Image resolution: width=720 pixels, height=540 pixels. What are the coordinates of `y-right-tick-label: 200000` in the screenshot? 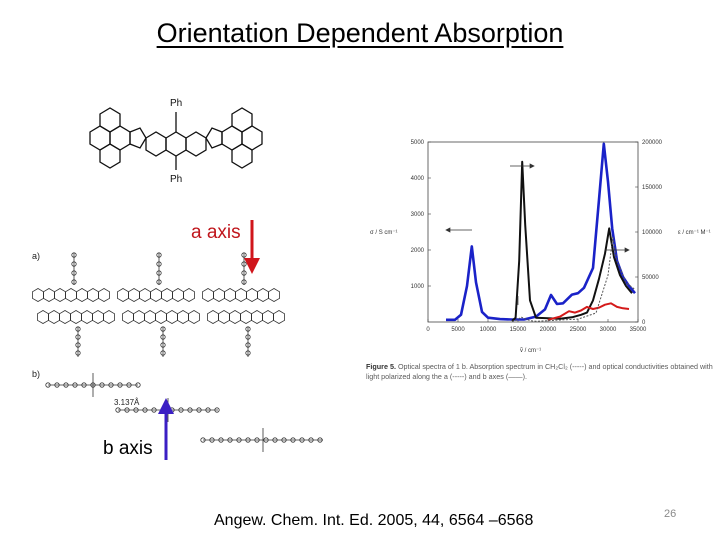 It's located at (652, 143).